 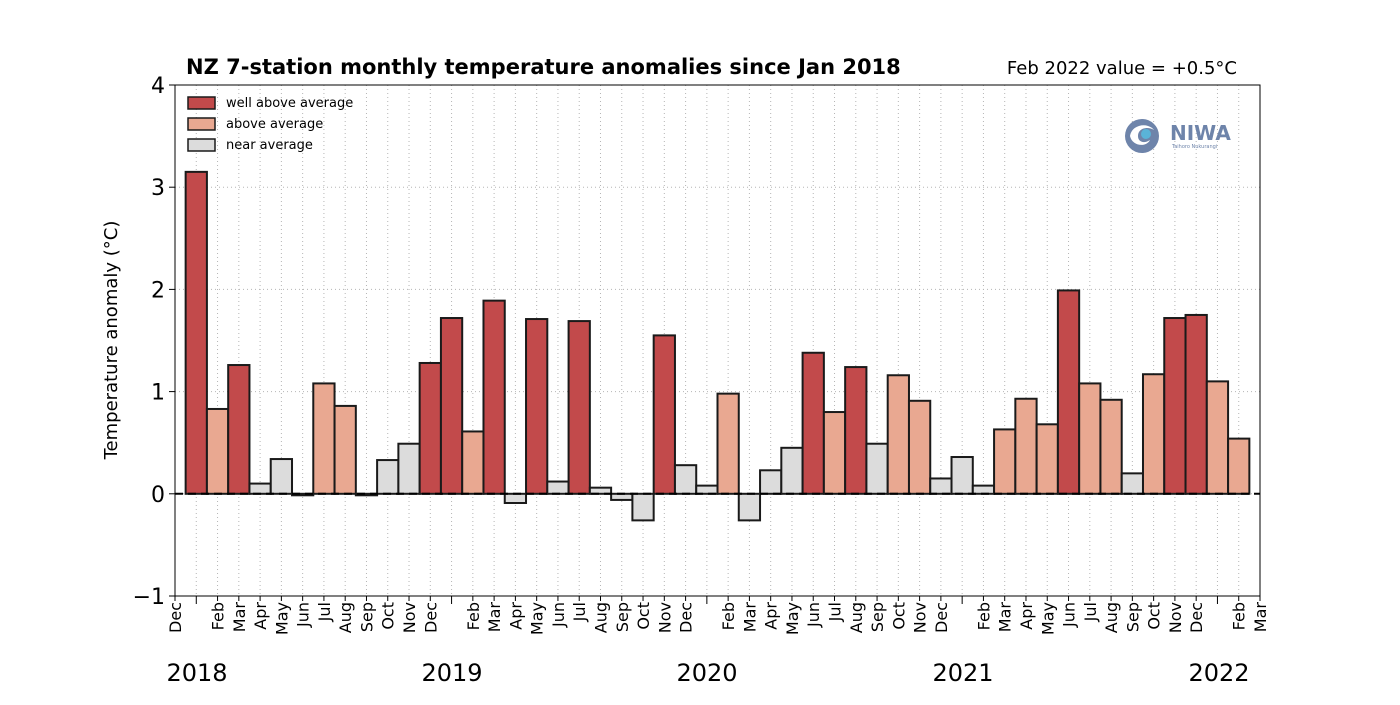 I want to click on bar-jan-2019, so click(x=451, y=406).